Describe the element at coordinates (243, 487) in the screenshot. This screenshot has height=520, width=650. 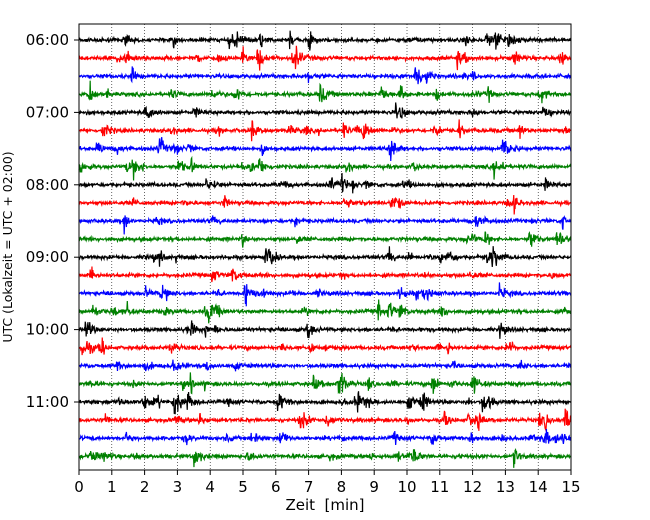
I see `x-tick-label: 5` at that location.